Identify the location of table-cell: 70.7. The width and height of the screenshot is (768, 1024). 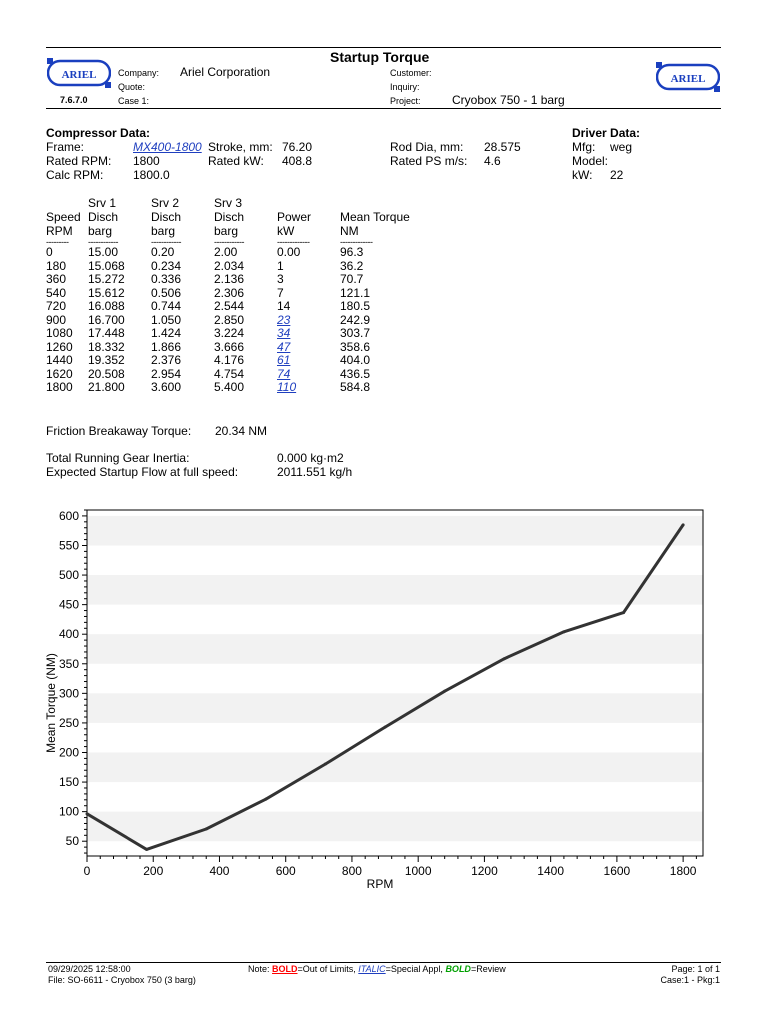
(352, 279).